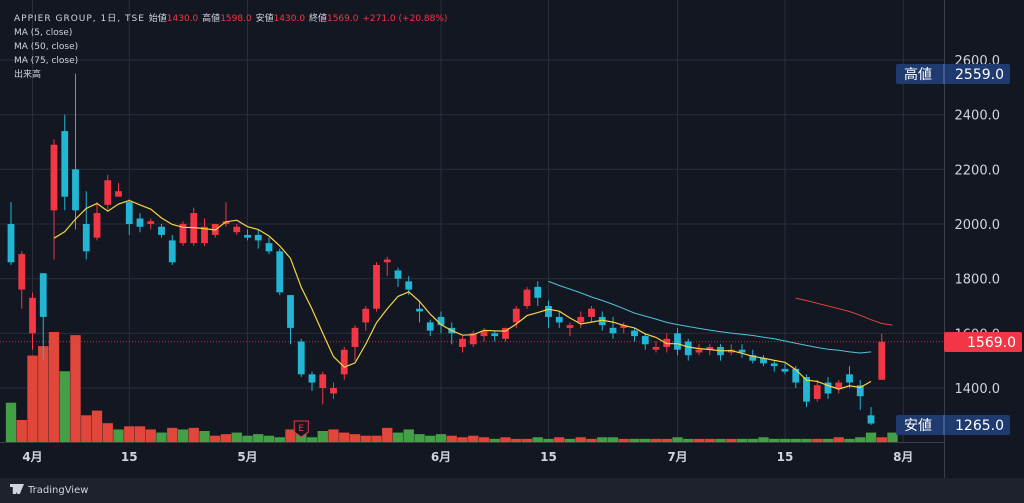  Describe the element at coordinates (301, 429) in the screenshot. I see `earnings-marker-icon` at that location.